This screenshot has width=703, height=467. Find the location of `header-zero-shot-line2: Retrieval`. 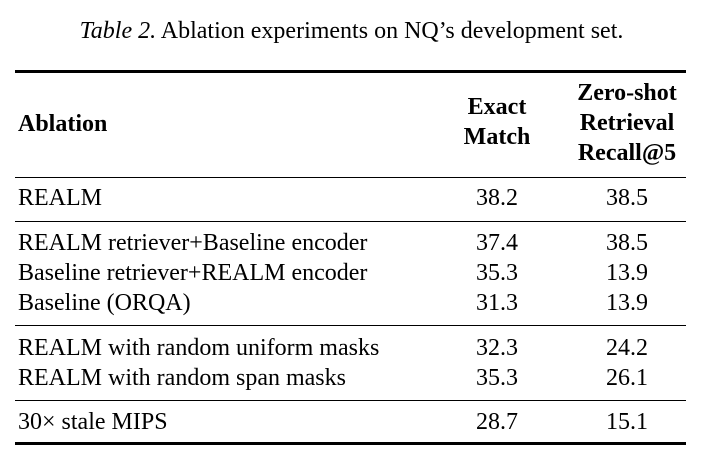

header-zero-shot-line2: Retrieval is located at coordinates (627, 123).